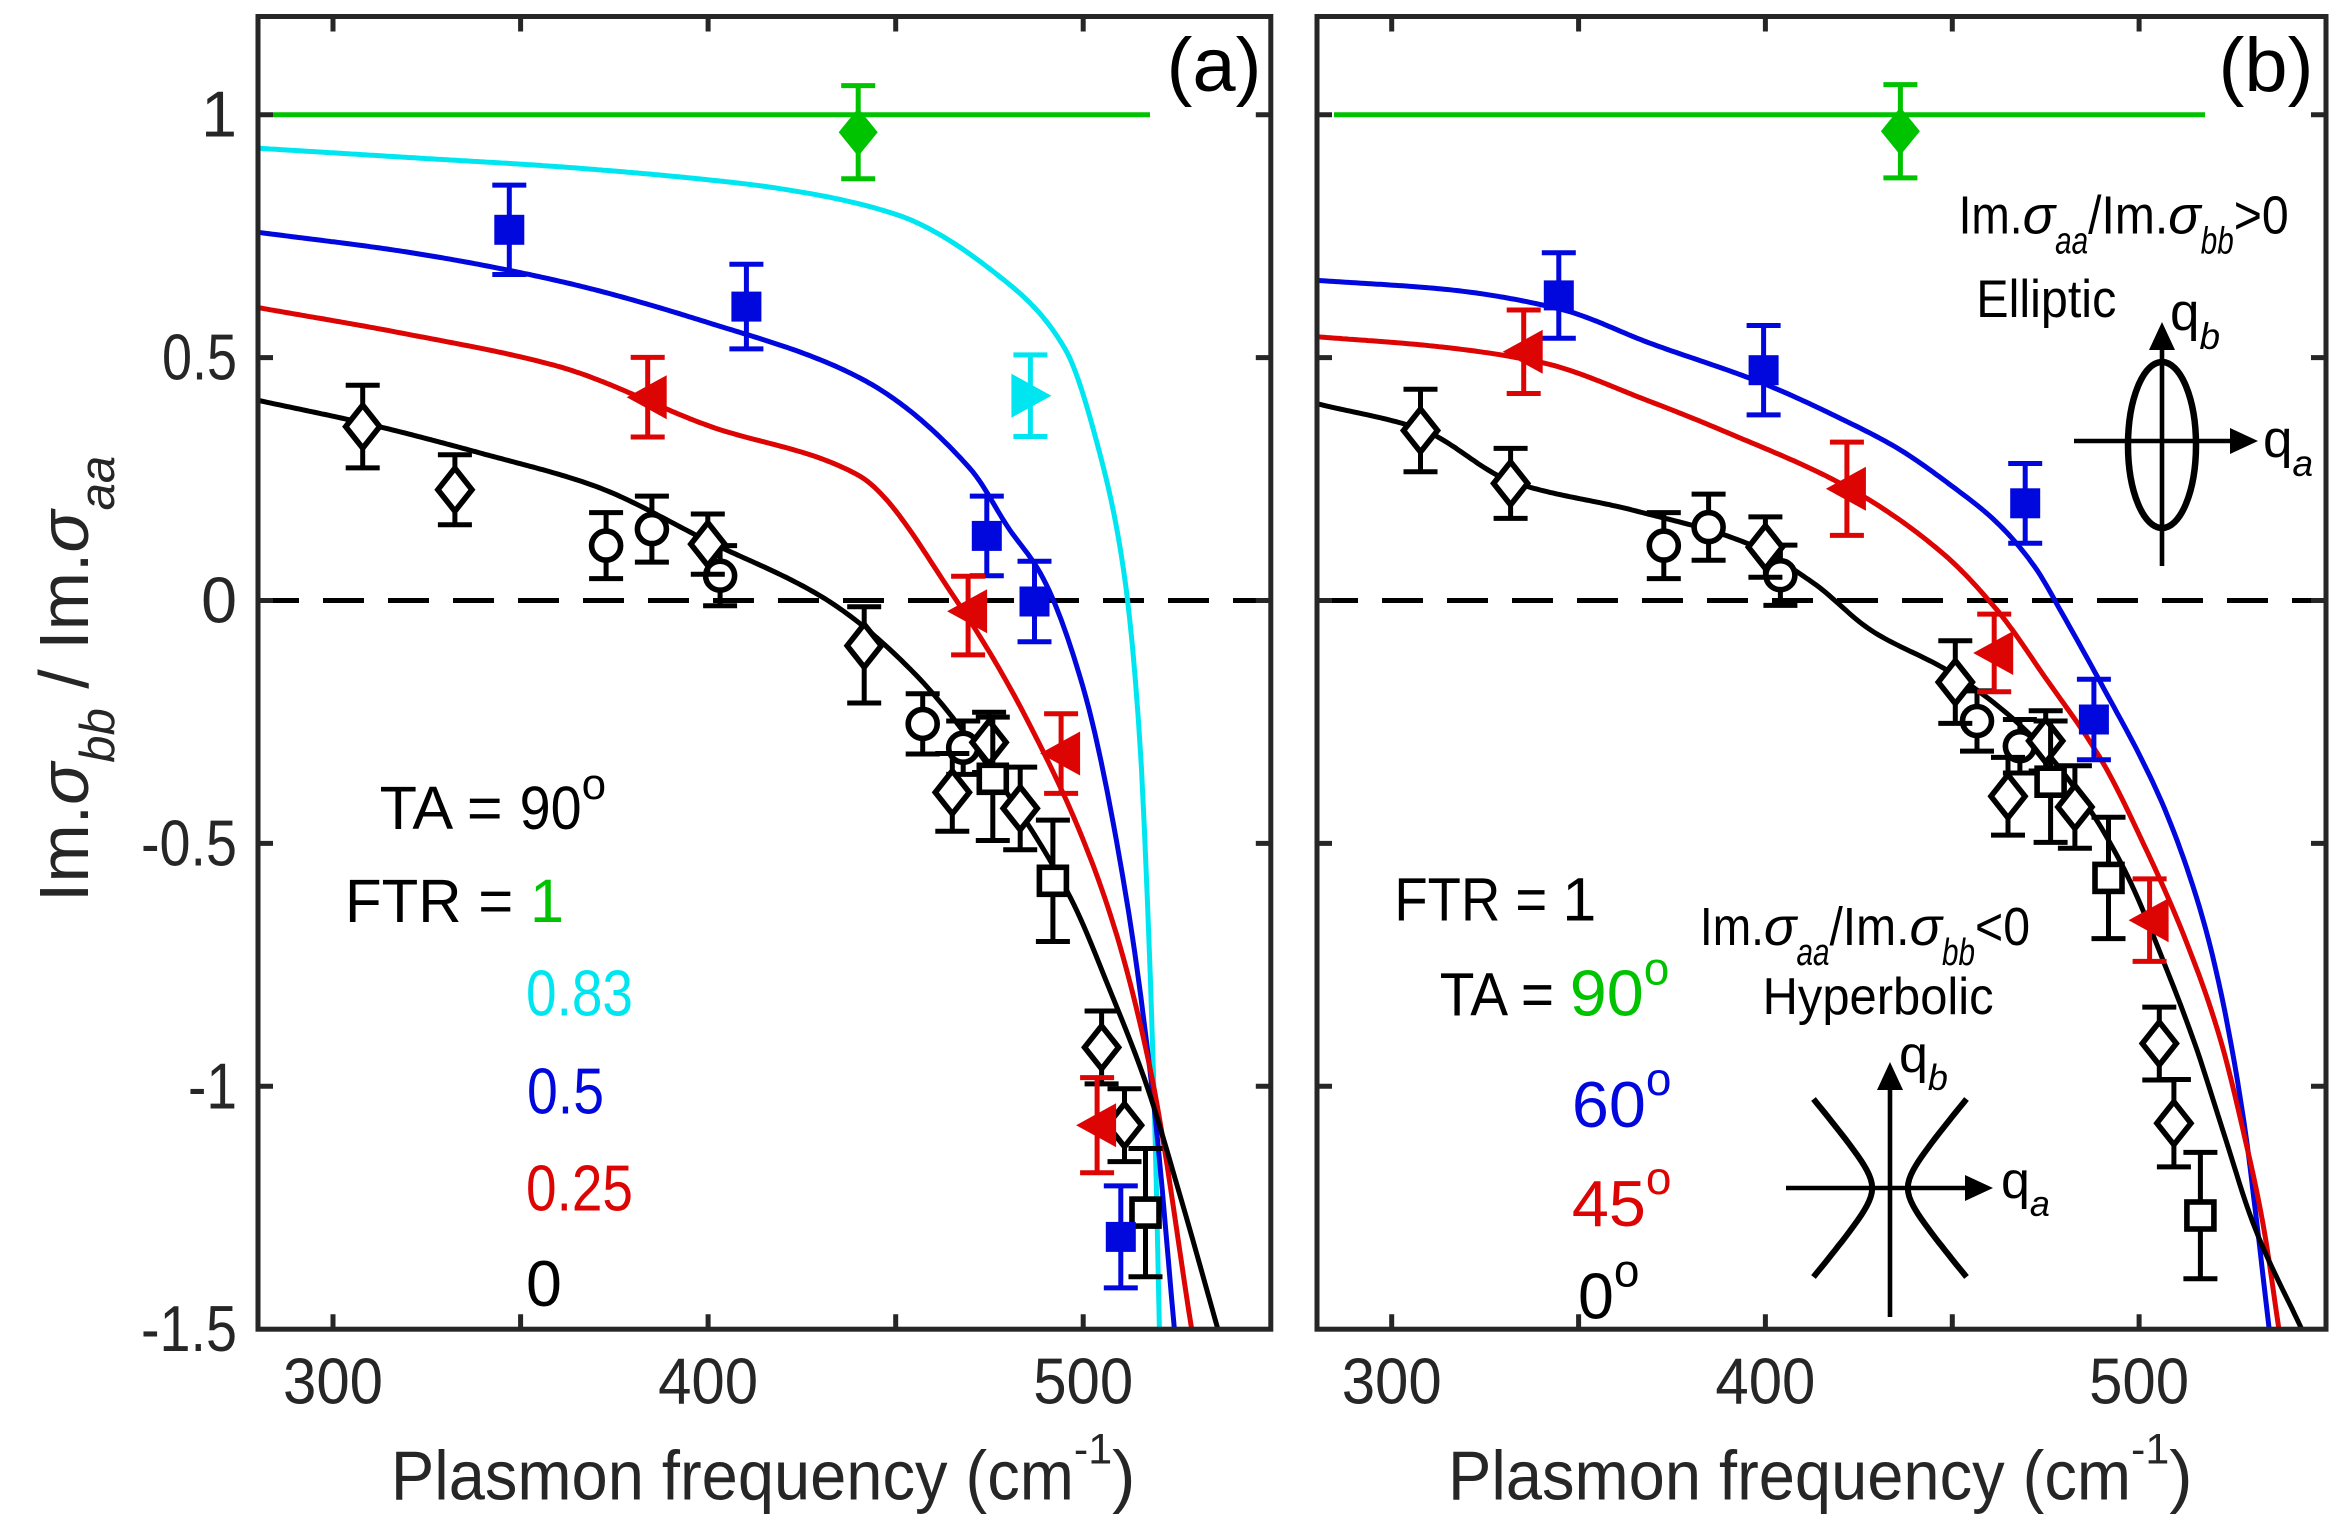  I want to click on svg-text: 60o, so click(1622, 1097).